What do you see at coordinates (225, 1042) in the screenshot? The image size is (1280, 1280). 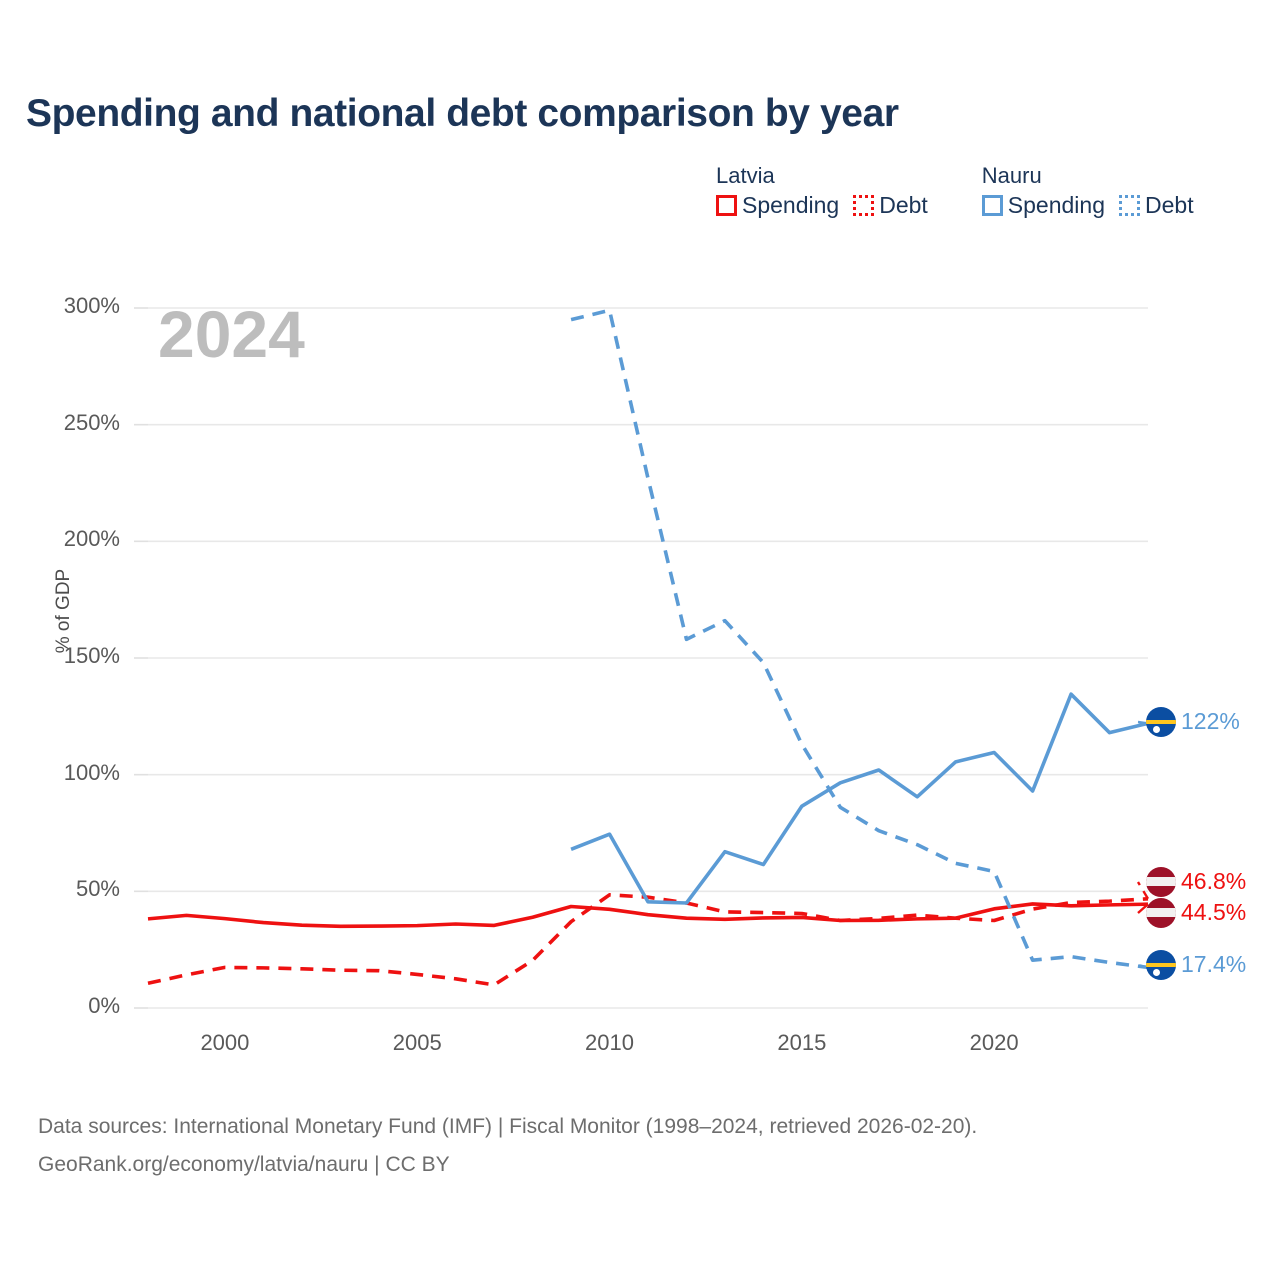 I see `x-tick-label: 2000` at bounding box center [225, 1042].